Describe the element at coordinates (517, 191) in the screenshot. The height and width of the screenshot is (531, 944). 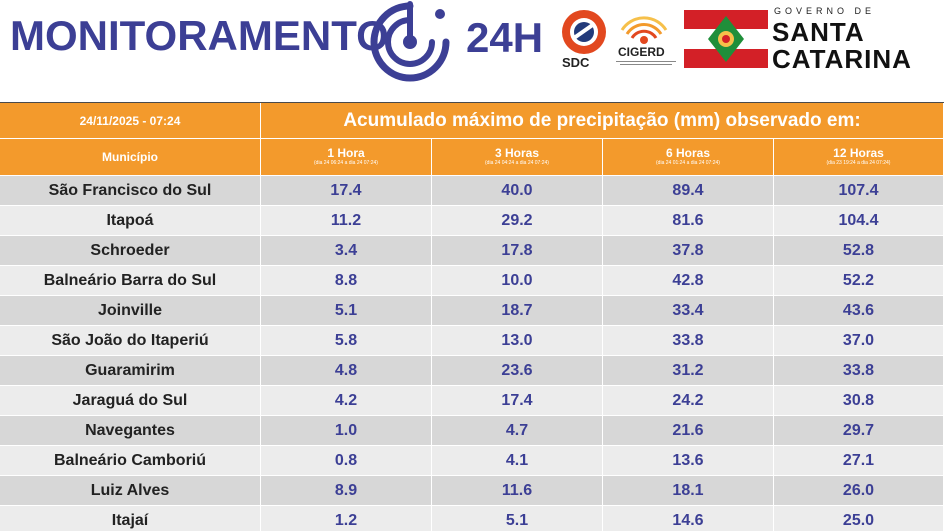
I see `value-3h: 40.0` at that location.